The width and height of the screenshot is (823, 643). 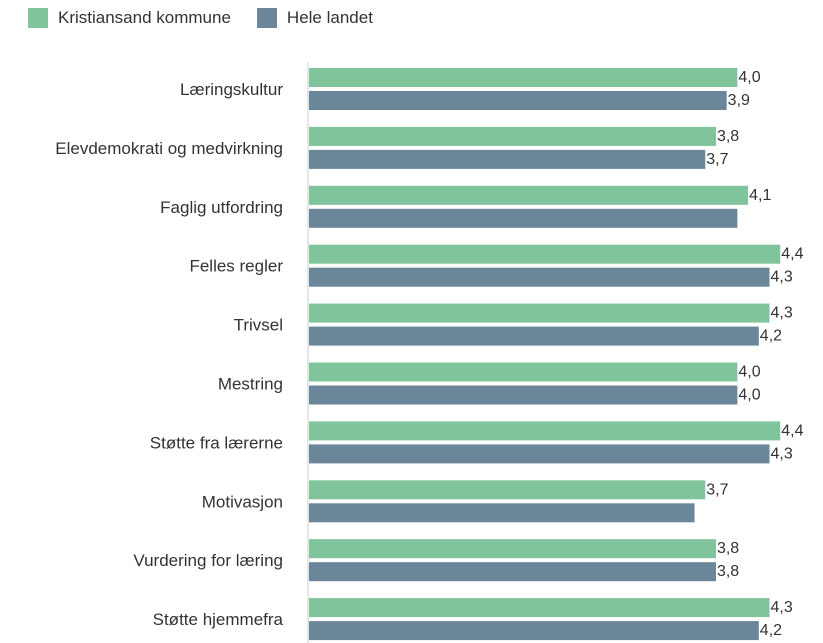 What do you see at coordinates (144, 17) in the screenshot?
I see `legend-label-kristiansand: Kristiansand kommune` at bounding box center [144, 17].